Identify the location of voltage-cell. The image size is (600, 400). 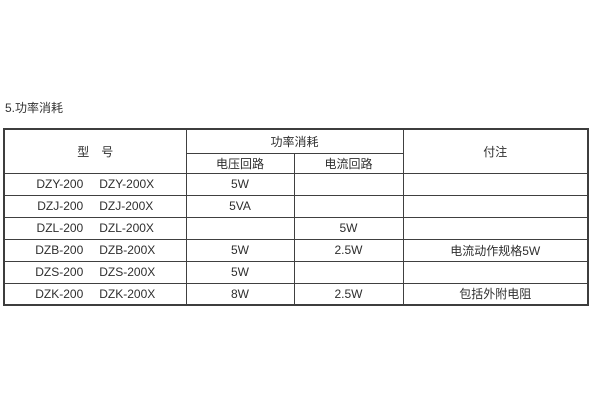
(240, 228).